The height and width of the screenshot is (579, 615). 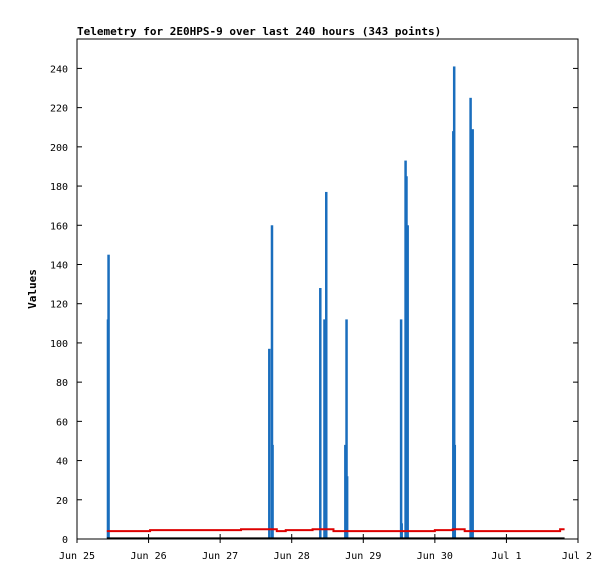 What do you see at coordinates (62, 462) in the screenshot?
I see `y-tick-label: 40` at bounding box center [62, 462].